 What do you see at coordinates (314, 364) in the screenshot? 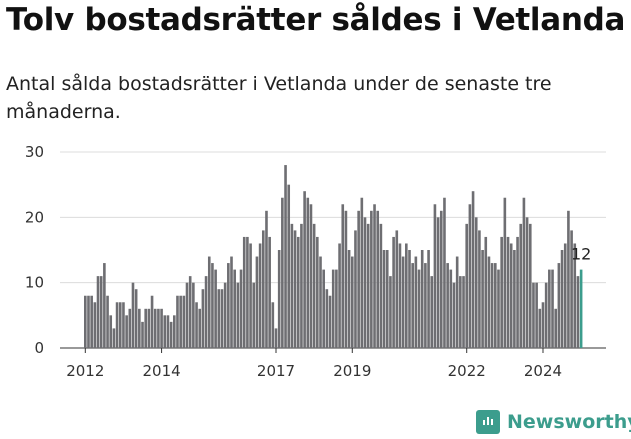
I see `x-axis: 2012 2014 2017 2019 2022 2024` at bounding box center [314, 364].